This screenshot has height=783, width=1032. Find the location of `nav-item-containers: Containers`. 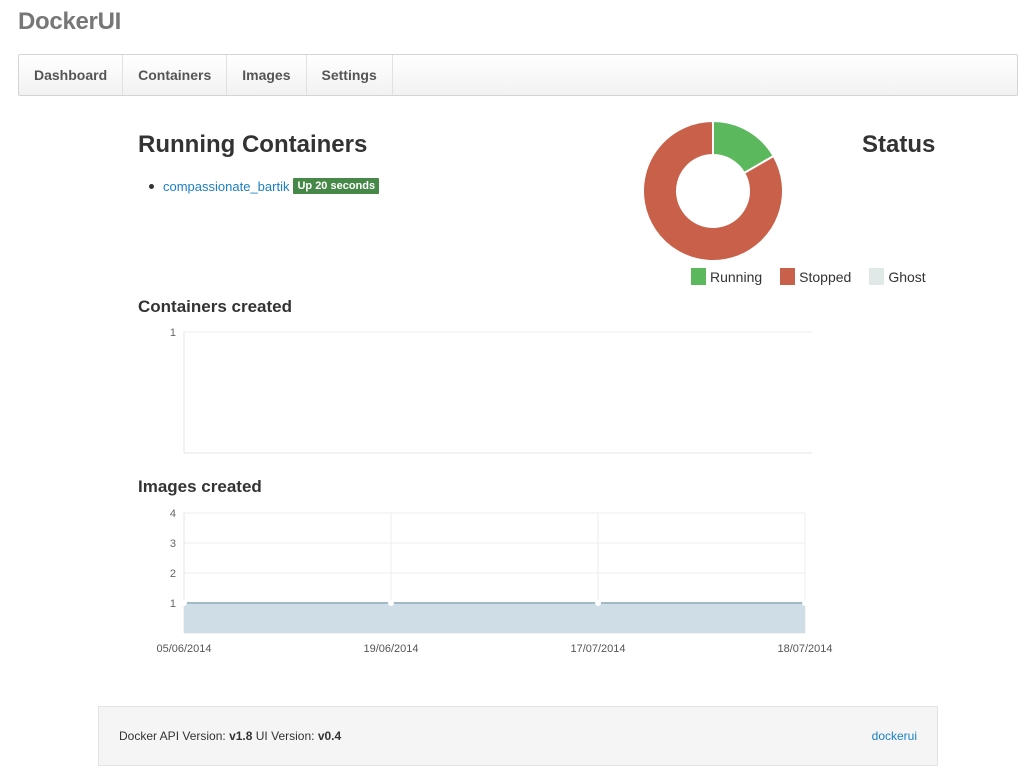

nav-item-containers: Containers is located at coordinates (175, 75).